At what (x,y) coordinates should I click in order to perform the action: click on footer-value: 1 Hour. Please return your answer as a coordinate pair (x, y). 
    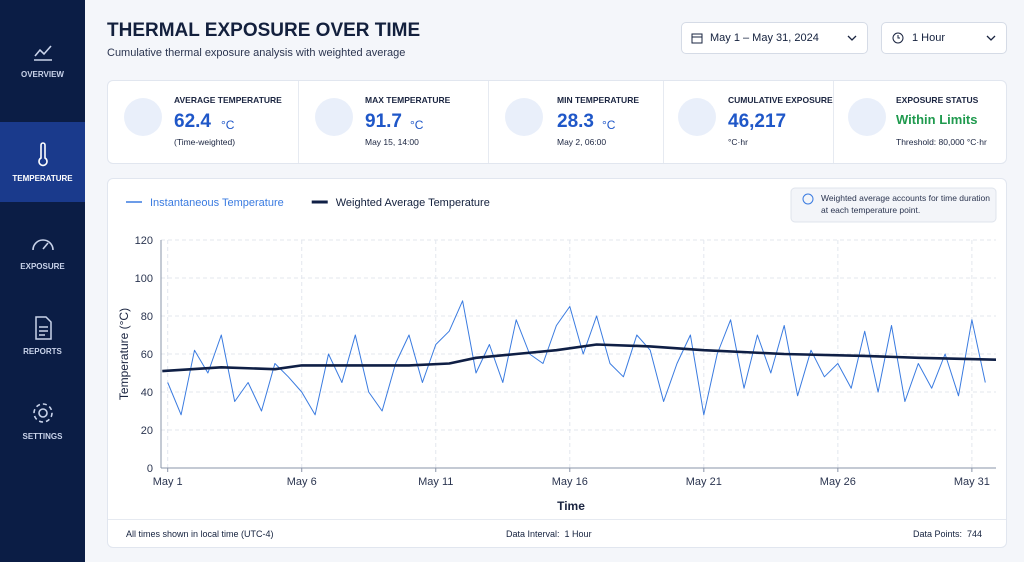
    Looking at the image, I should click on (578, 534).